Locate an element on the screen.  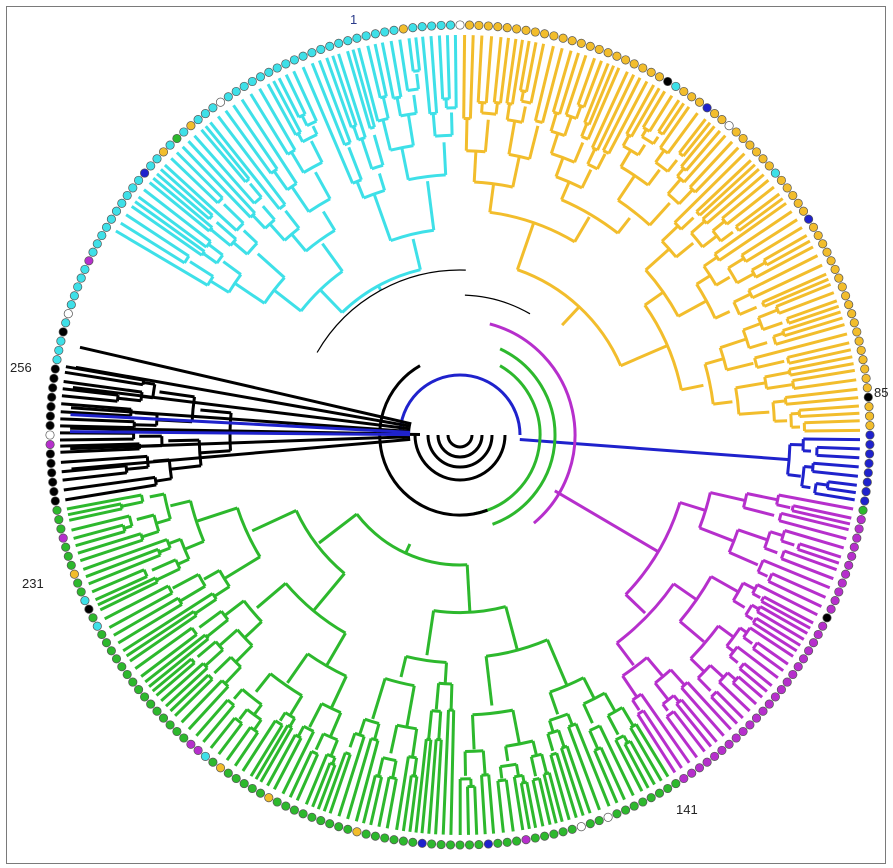
backbone-arc is located at coordinates (391, 311).